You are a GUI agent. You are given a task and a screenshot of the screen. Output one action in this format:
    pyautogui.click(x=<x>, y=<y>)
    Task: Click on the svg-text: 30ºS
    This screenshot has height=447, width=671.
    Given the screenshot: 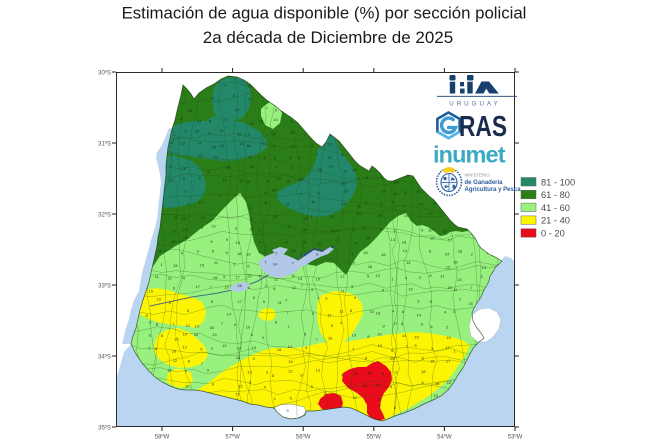 What is the action you would take?
    pyautogui.click(x=104, y=72)
    